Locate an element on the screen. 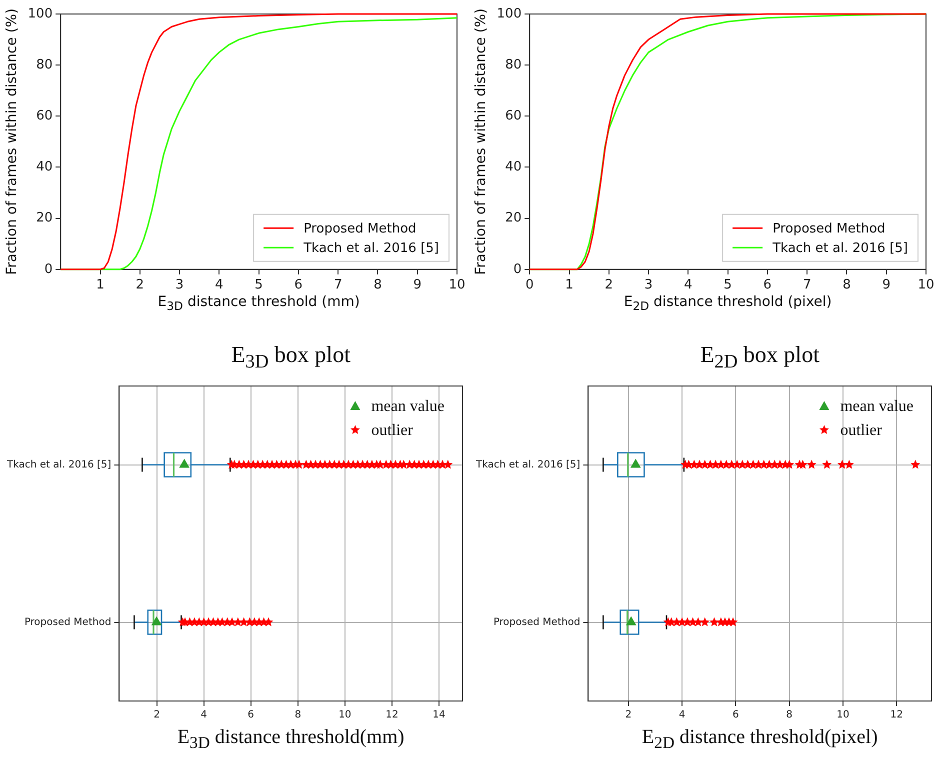 The width and height of the screenshot is (938, 758). x-axis-title: E$_{3D}$ distance threshold (mm) is located at coordinates (259, 303).